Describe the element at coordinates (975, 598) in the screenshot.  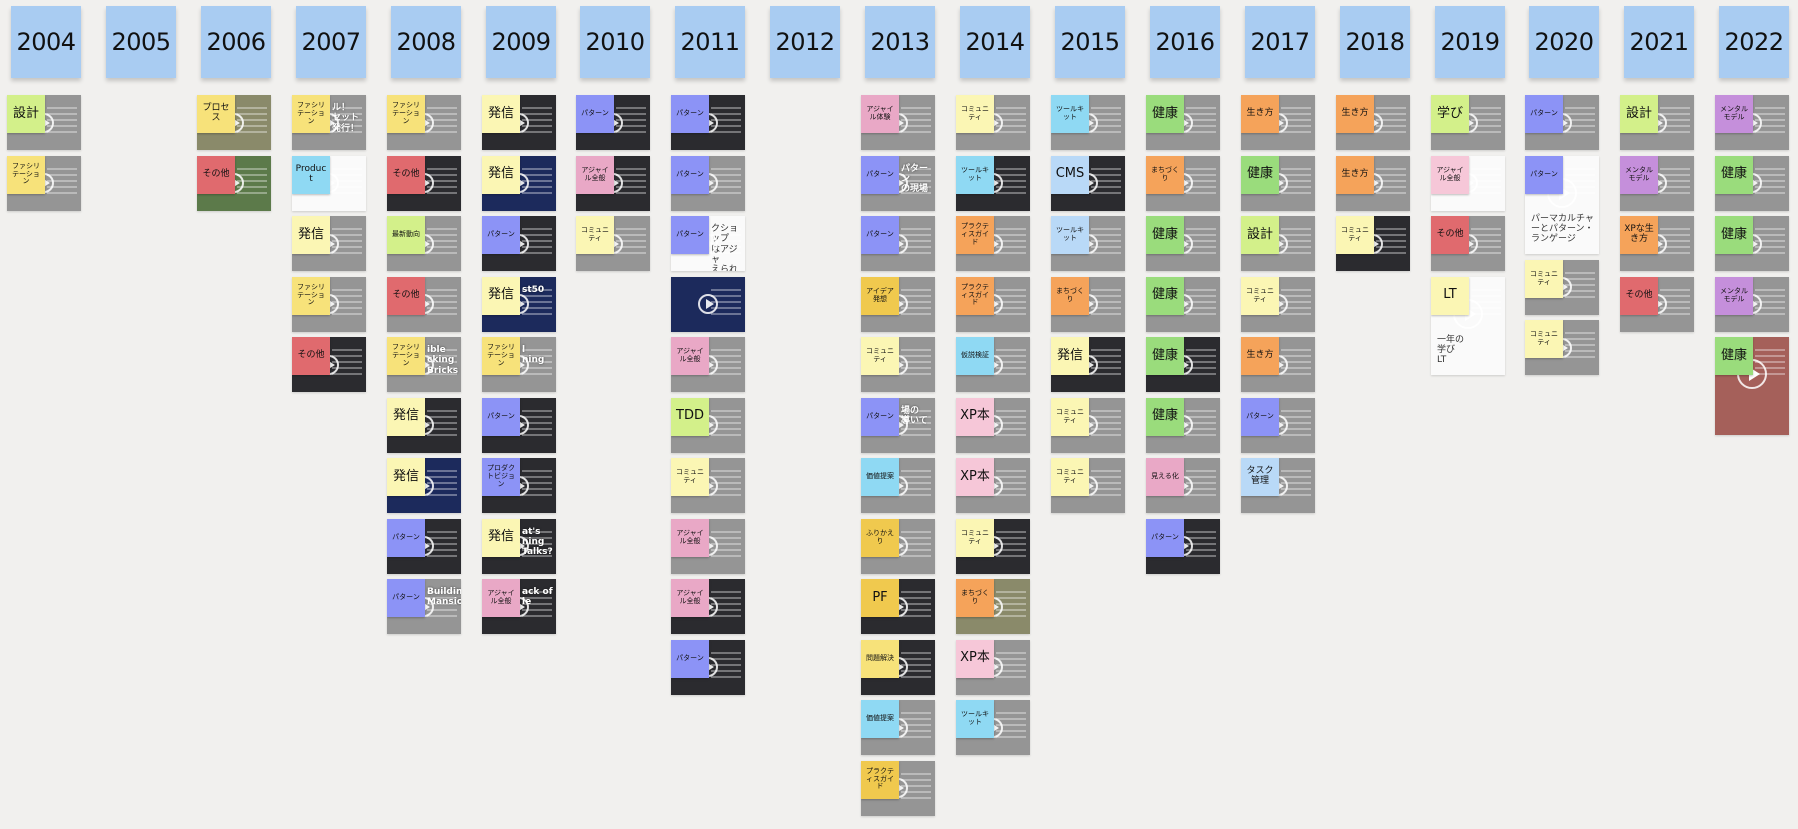
I see `category-sticky-note: まちづくり` at that location.